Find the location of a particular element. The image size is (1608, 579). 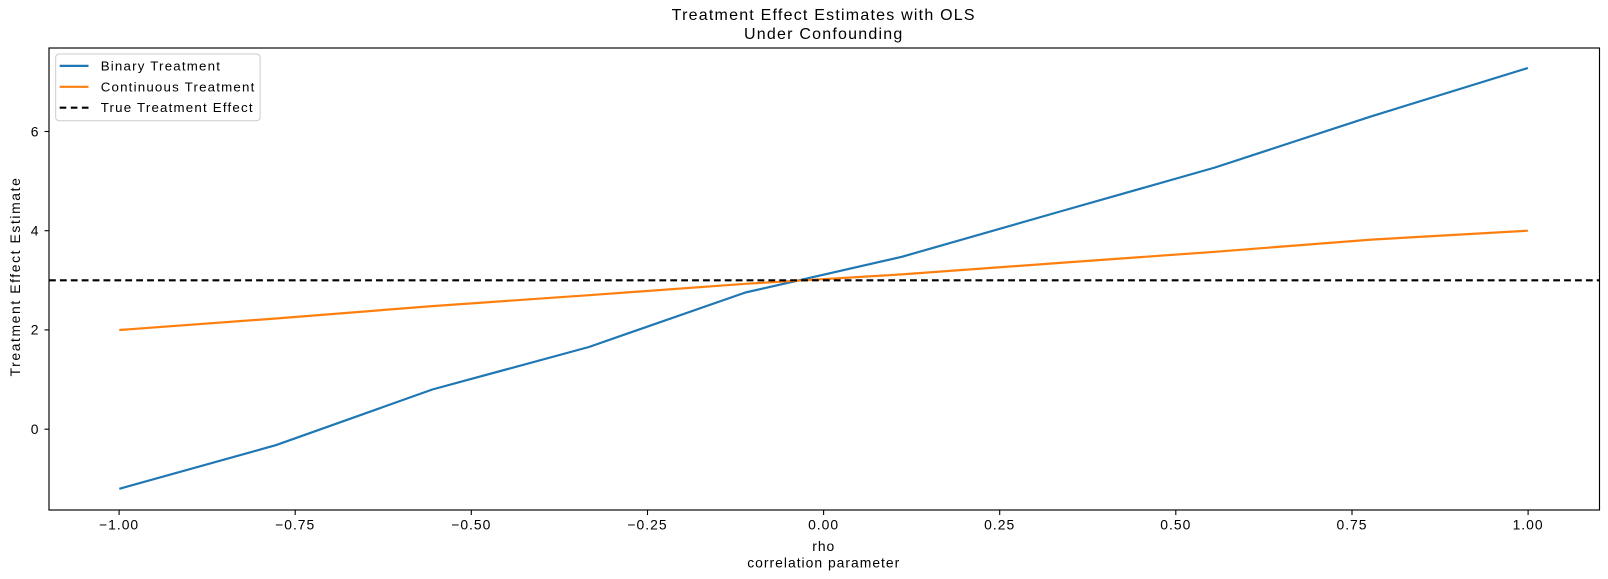

svg-text: 4 is located at coordinates (35, 231).